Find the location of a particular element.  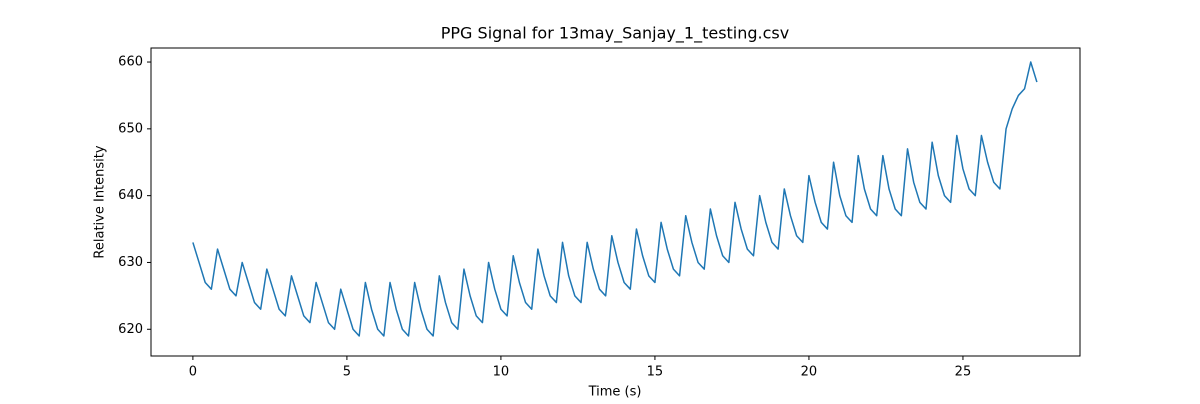

y-tick-label: 650 is located at coordinates (130, 128).